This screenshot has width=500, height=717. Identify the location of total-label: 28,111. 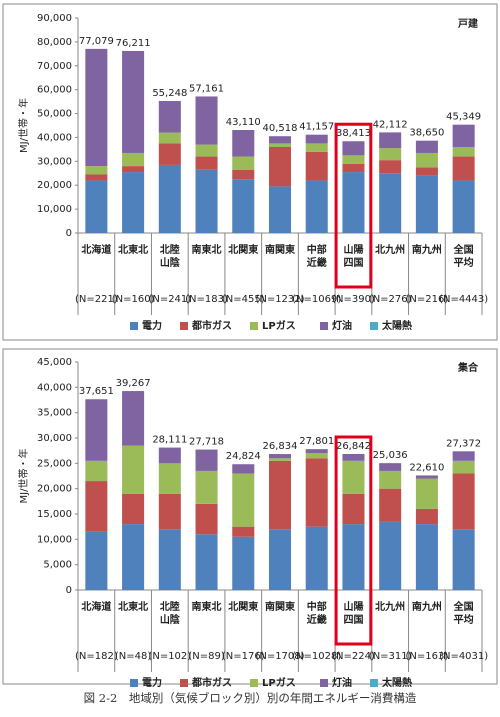
(169, 440).